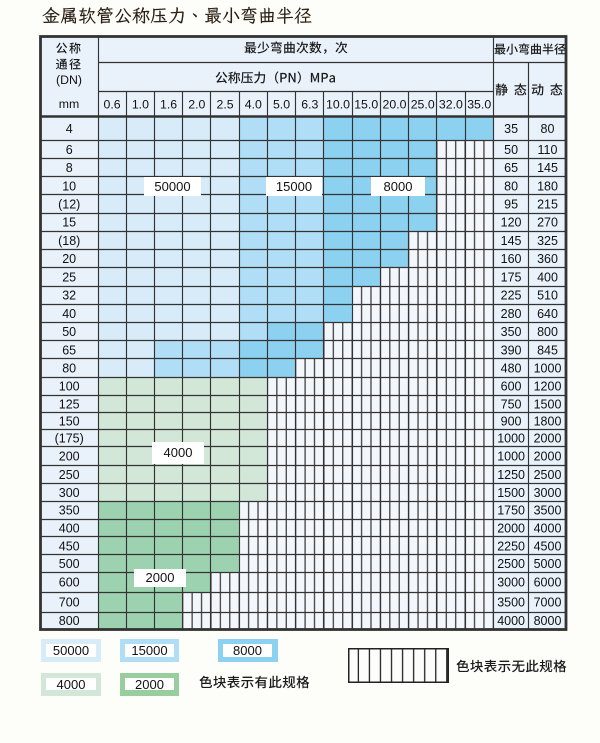  What do you see at coordinates (511, 129) in the screenshot?
I see `svg-text: 35` at bounding box center [511, 129].